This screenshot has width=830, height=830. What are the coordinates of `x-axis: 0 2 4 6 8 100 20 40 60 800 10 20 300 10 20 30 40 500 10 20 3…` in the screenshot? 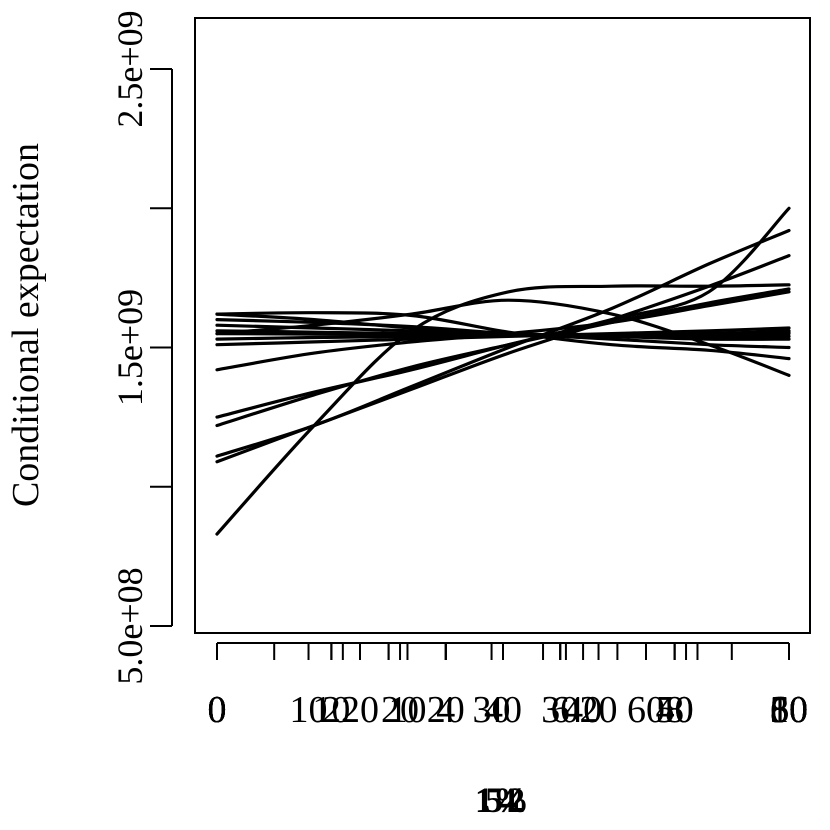 It's located at (508, 686).